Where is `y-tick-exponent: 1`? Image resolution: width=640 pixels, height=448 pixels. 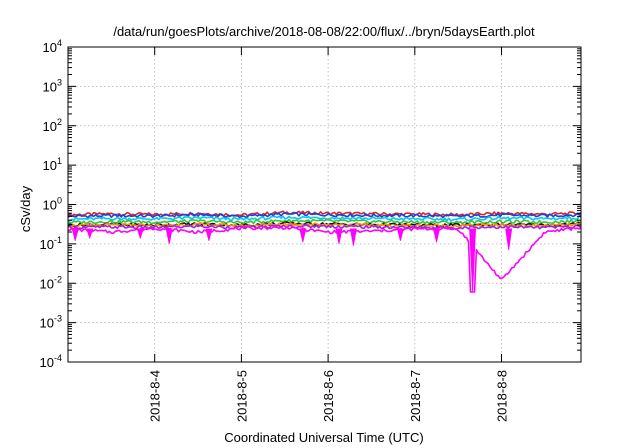 y-tick-exponent: 1 is located at coordinates (59, 161).